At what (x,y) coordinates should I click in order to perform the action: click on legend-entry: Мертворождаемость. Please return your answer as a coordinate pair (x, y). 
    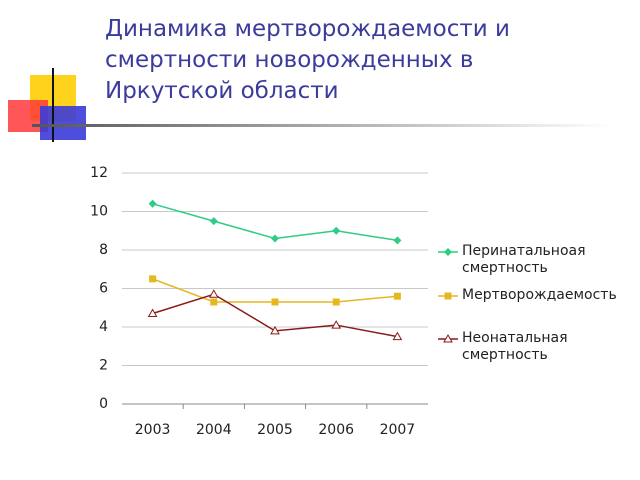
    Looking at the image, I should click on (527, 295).